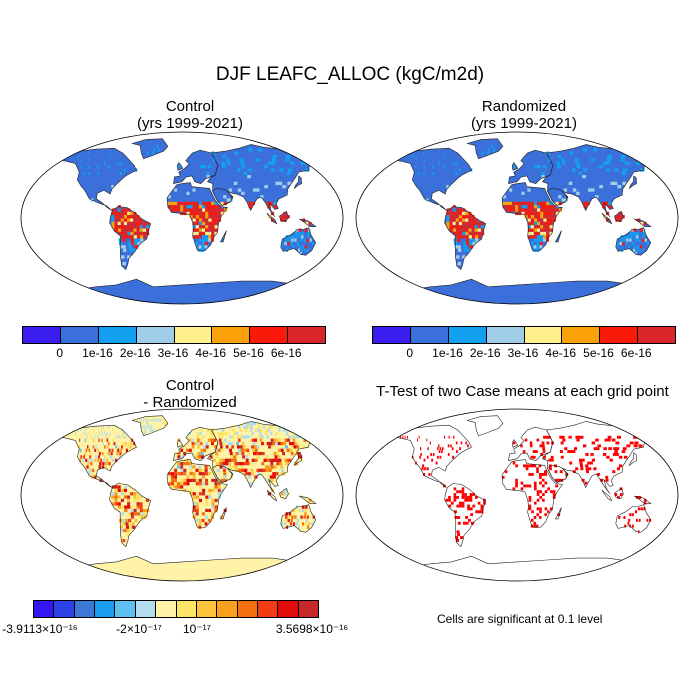  Describe the element at coordinates (40, 629) in the screenshot. I see `diff-label-min: -3.9113×10⁻¹⁶` at that location.